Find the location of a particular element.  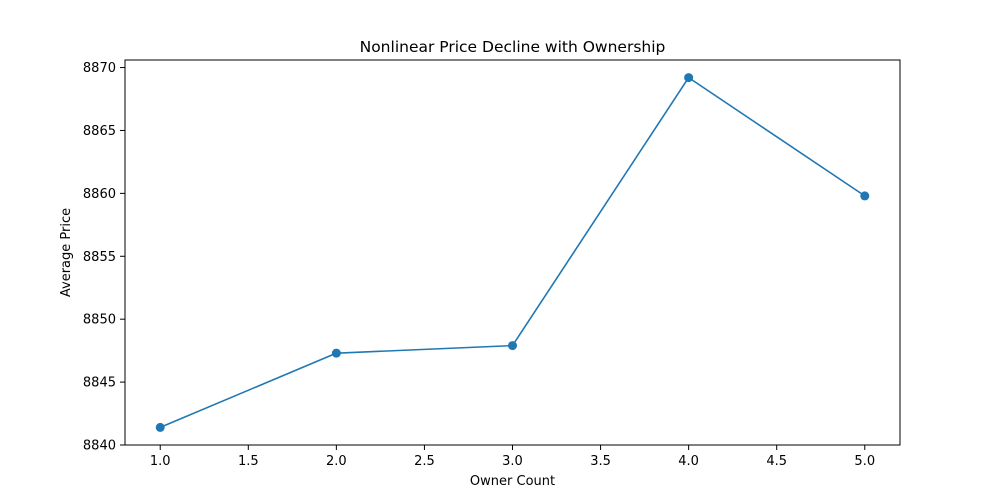

x-tick-label: 4.5 is located at coordinates (776, 461).